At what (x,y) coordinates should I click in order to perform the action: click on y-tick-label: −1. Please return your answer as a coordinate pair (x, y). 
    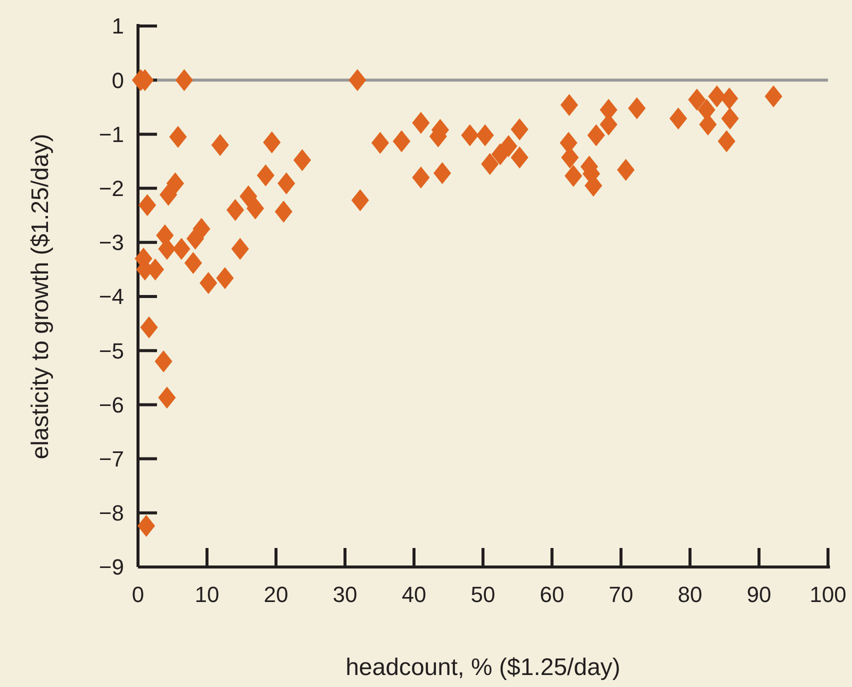
    Looking at the image, I should click on (111, 134).